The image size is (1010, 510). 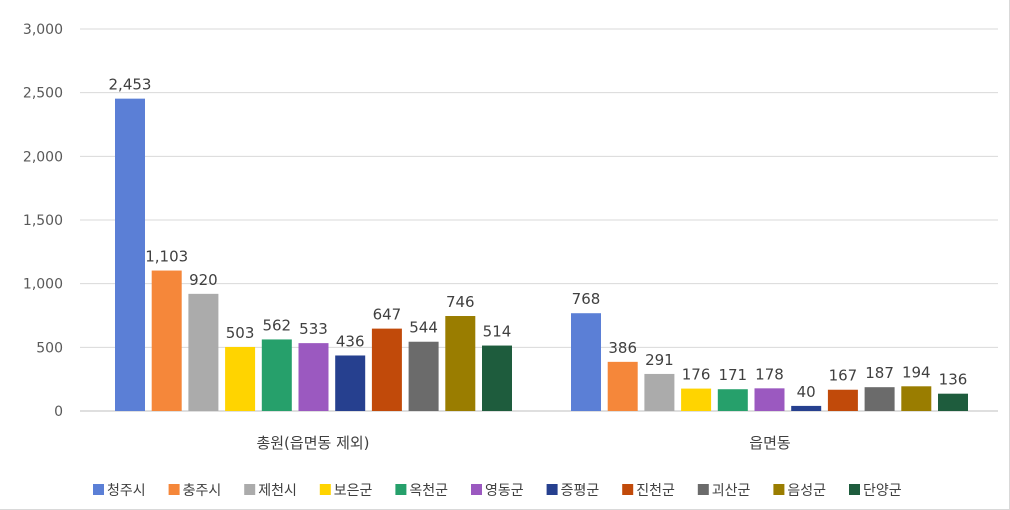 I want to click on data-label: 136, so click(x=953, y=380).